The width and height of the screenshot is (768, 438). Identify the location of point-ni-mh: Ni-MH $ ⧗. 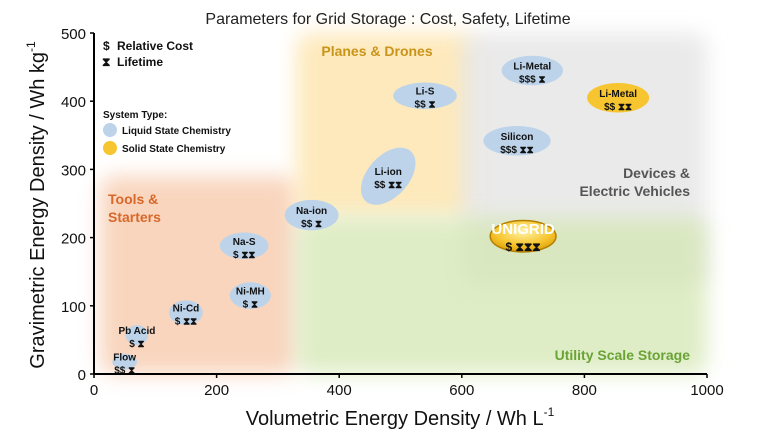
(250, 296).